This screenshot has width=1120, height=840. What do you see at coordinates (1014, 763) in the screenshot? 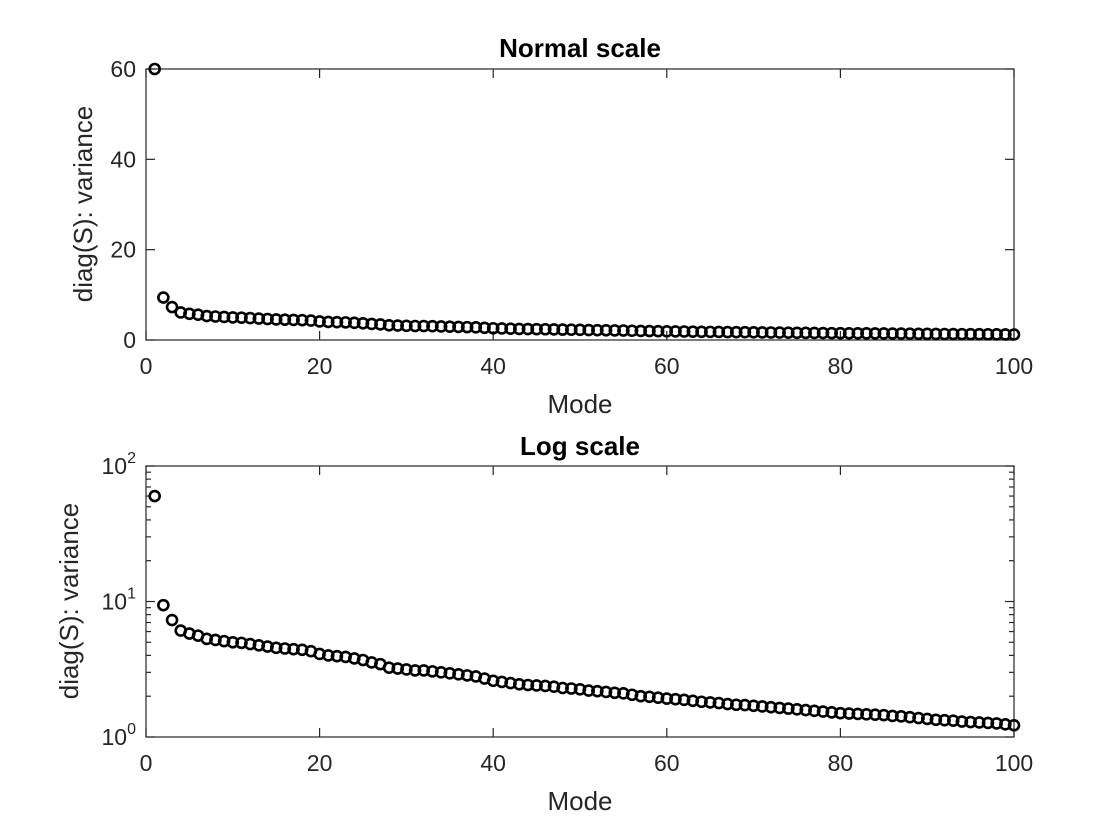
I see `x-tick-label: 100` at bounding box center [1014, 763].